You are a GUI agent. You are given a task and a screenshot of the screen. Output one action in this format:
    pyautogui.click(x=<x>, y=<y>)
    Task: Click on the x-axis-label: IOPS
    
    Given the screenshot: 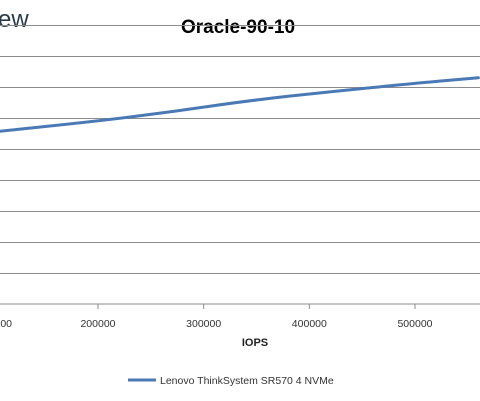 What is the action you would take?
    pyautogui.click(x=255, y=343)
    